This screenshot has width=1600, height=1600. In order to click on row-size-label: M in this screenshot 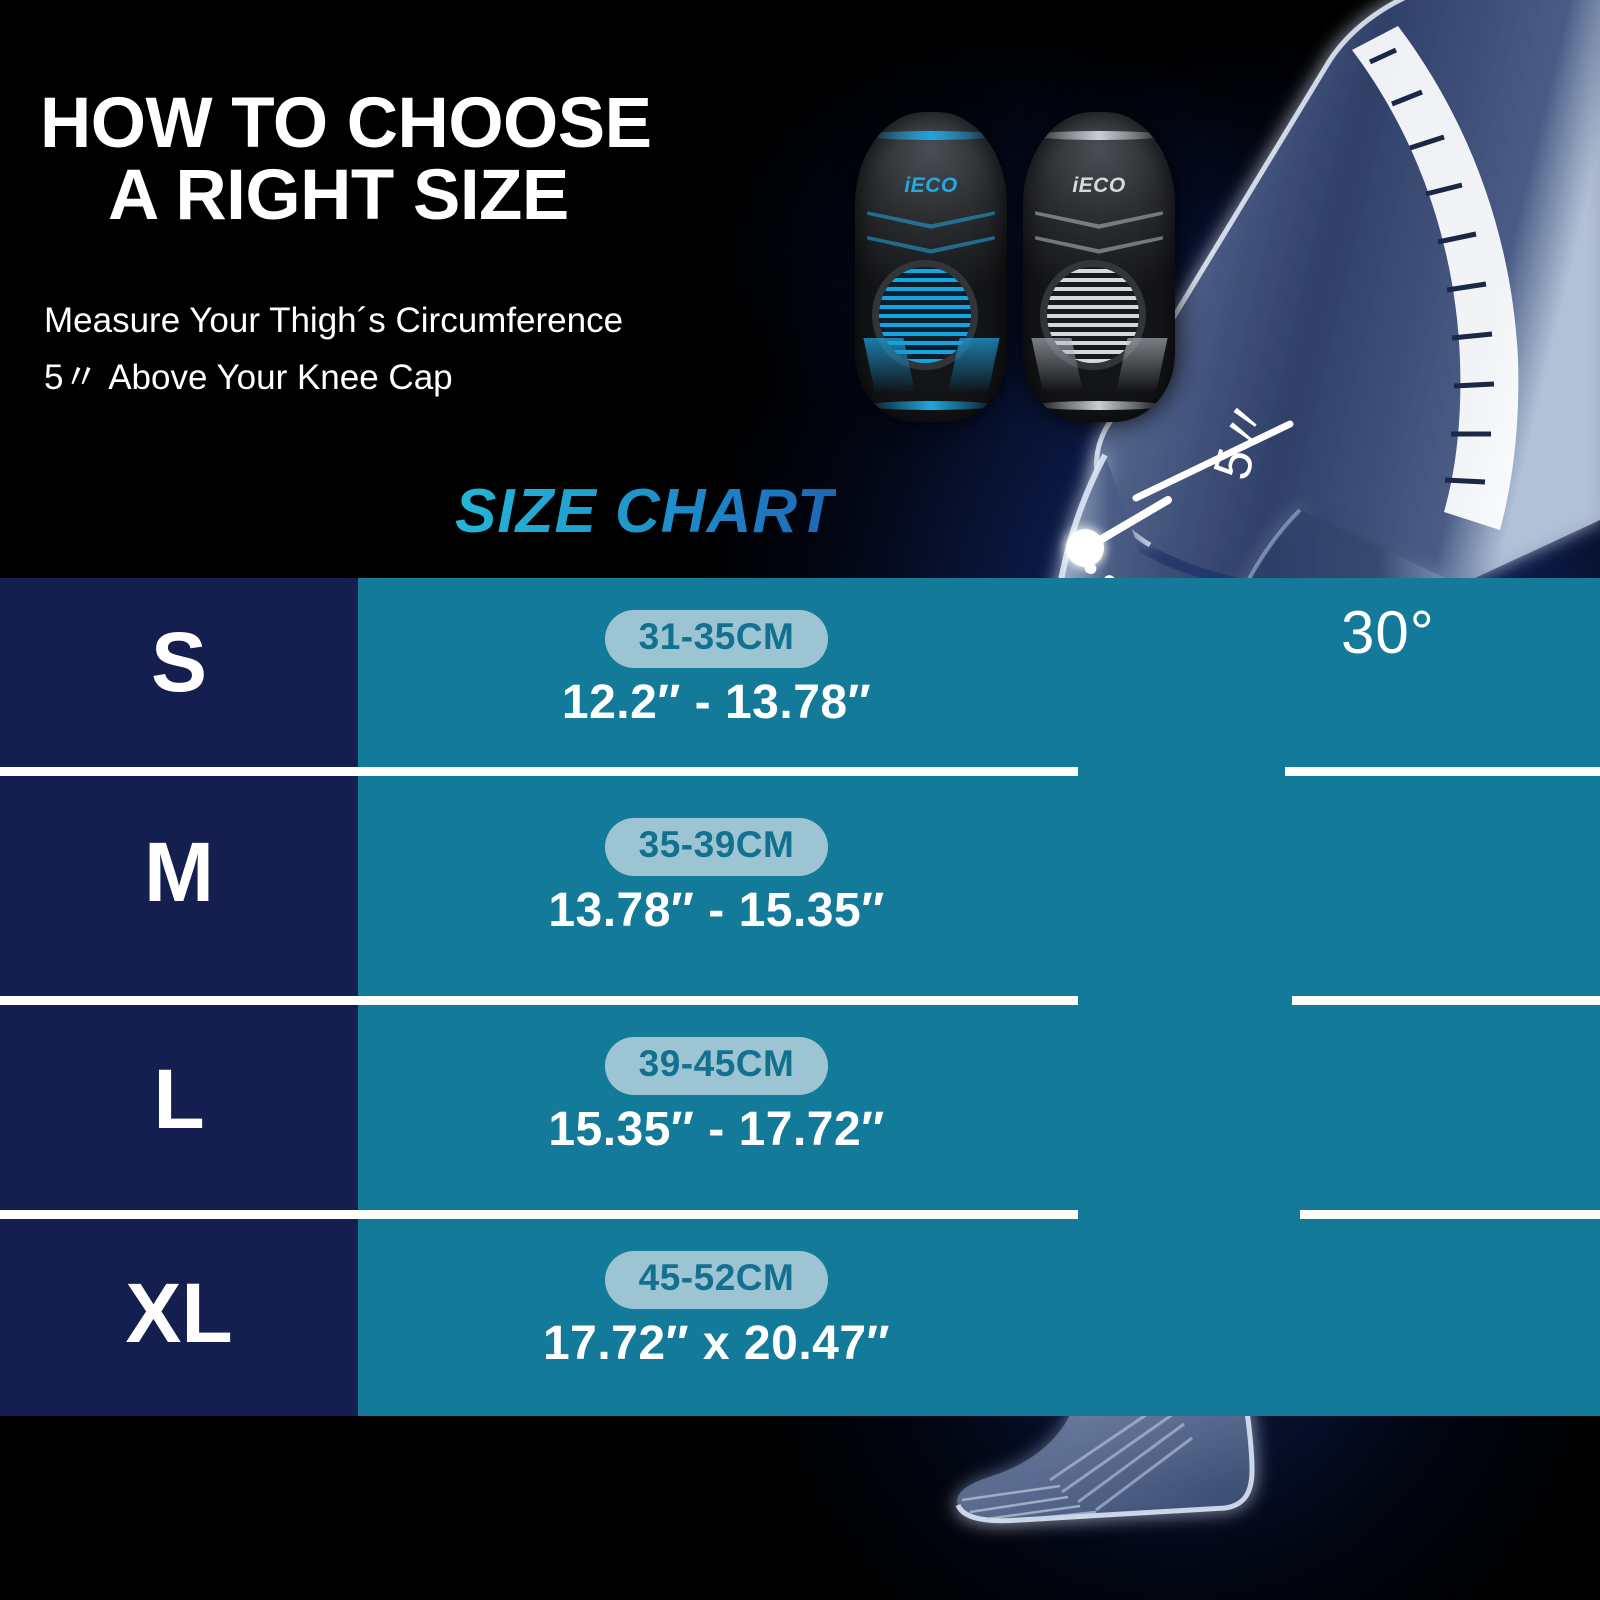, I will do `click(179, 872)`.